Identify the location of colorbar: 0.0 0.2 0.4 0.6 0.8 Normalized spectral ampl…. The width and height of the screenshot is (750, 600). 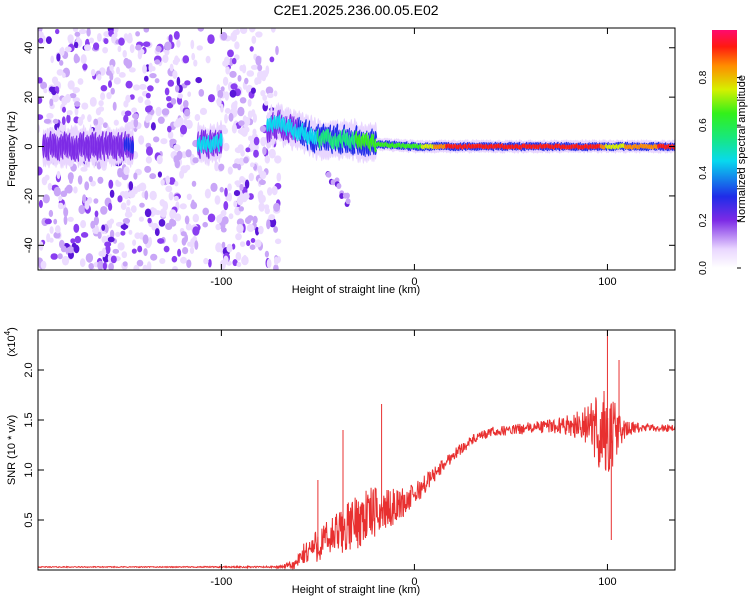
(723, 152).